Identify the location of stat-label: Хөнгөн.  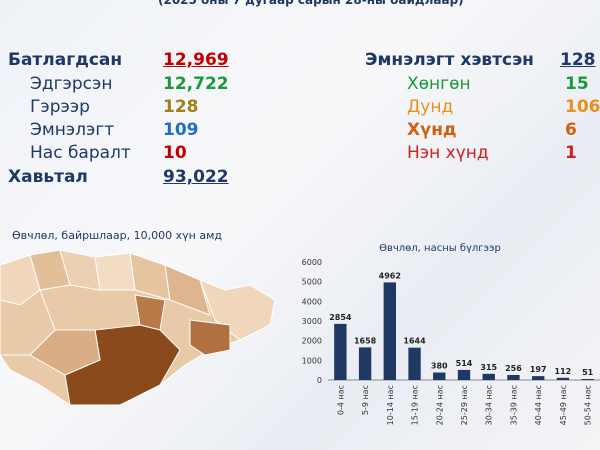
(439, 84).